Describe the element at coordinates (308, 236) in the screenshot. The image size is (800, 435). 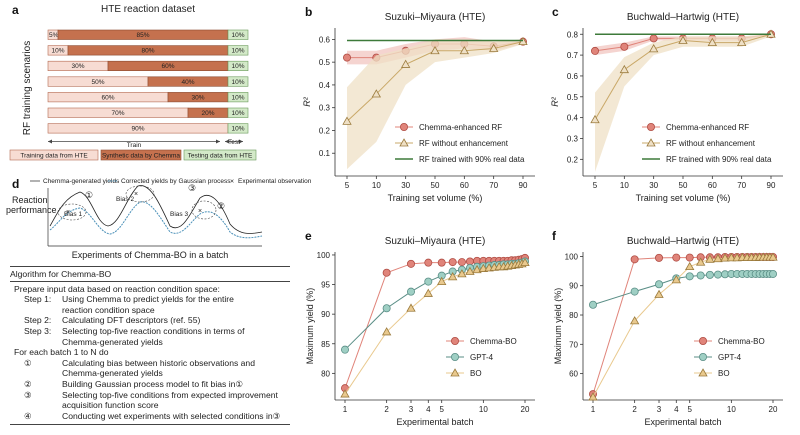
I see `panel-label-e: e` at that location.